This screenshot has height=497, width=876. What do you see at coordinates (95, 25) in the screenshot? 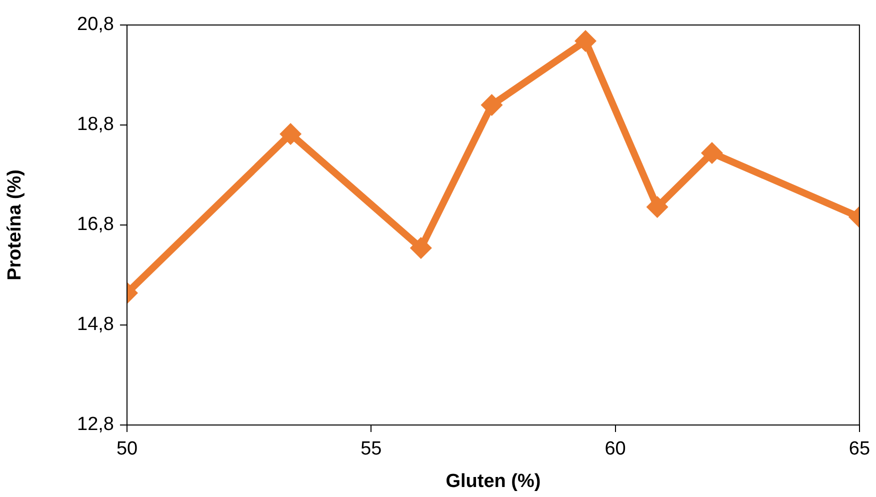
I see `y-tick-label: 20,8` at bounding box center [95, 25].